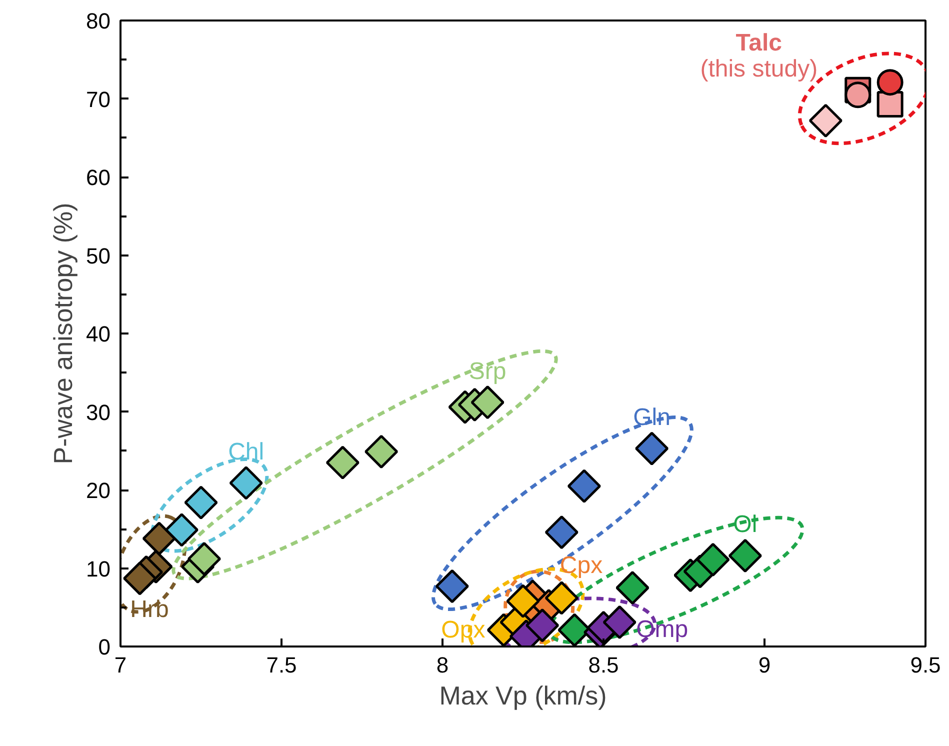  Describe the element at coordinates (523, 695) in the screenshot. I see `x-axis-title: Max Vp (km/s)` at that location.